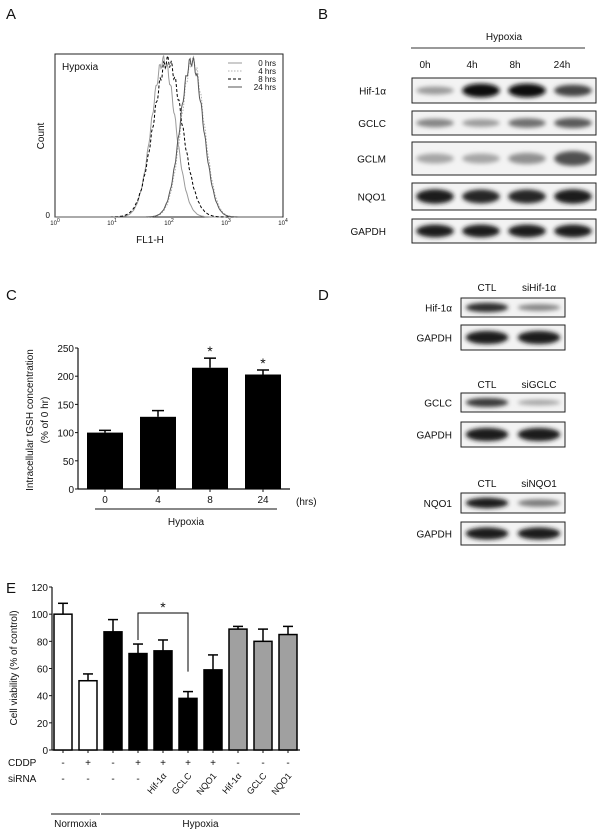  Describe the element at coordinates (539, 484) in the screenshot. I see `blot-d-lane-label: siNQO1` at that location.